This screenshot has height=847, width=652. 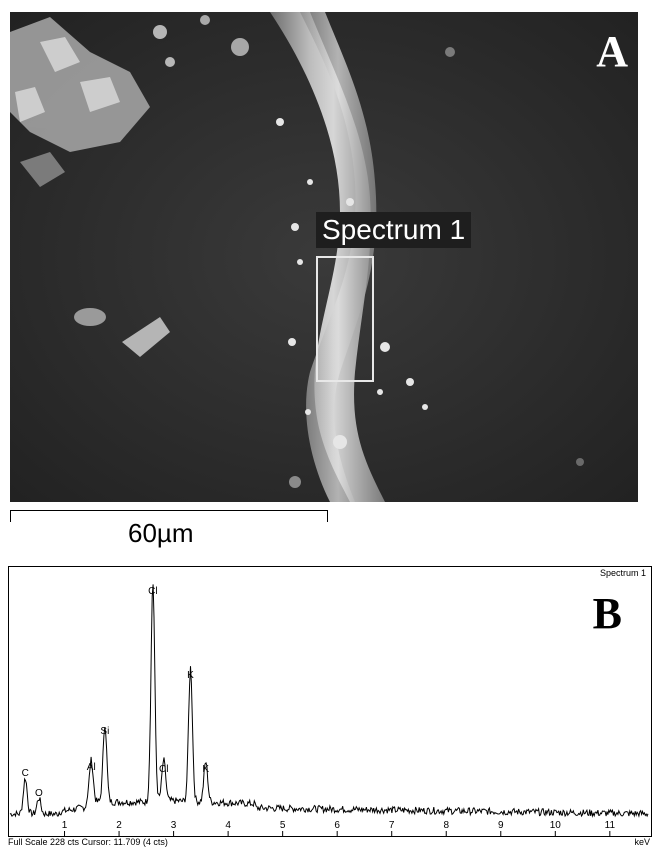 I want to click on x-tick-label: 4, so click(x=228, y=825).